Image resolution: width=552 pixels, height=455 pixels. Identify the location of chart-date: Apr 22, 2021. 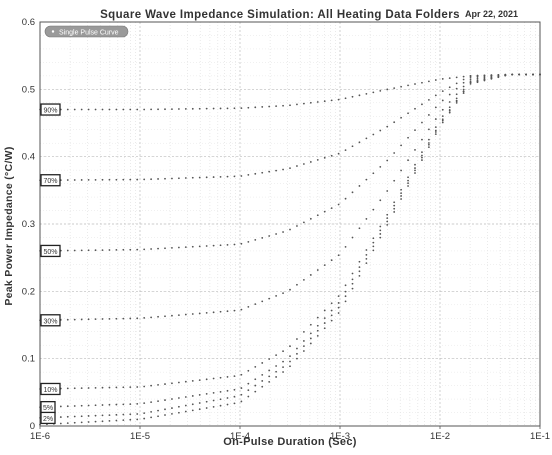
(492, 14).